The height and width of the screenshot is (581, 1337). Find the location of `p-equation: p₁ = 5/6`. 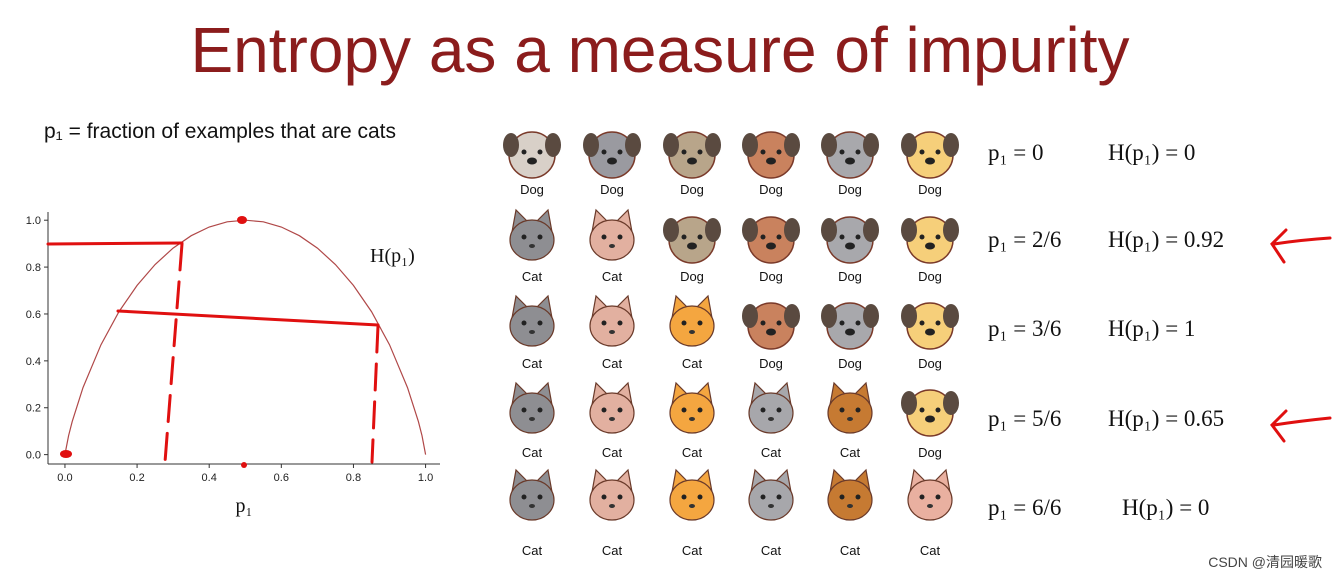

p-equation: p₁ = 5/6 is located at coordinates (1024, 418).